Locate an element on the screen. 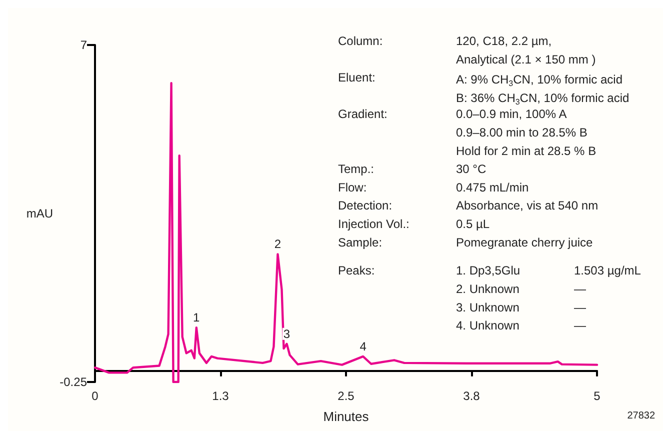 This screenshot has height=439, width=671. x-tick-label: 0 is located at coordinates (95, 396).